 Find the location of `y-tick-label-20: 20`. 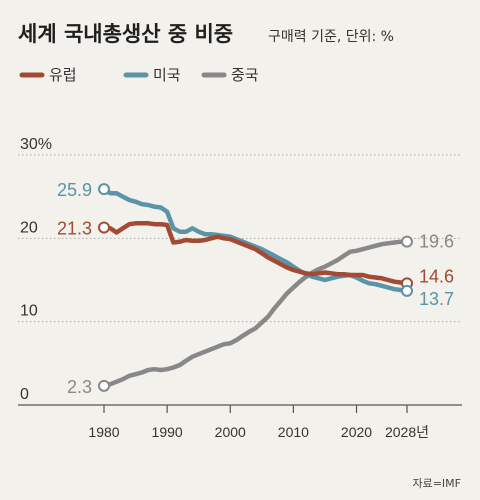

y-tick-label-20: 20 is located at coordinates (29, 227).